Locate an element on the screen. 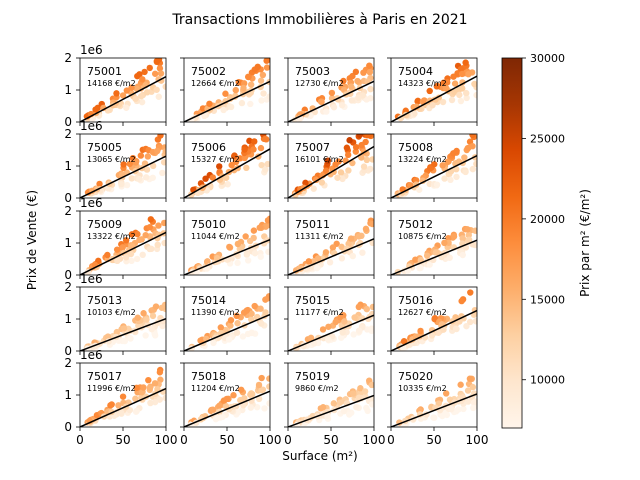  y-axis-label: Prix de Vente (€) is located at coordinates (32, 240).